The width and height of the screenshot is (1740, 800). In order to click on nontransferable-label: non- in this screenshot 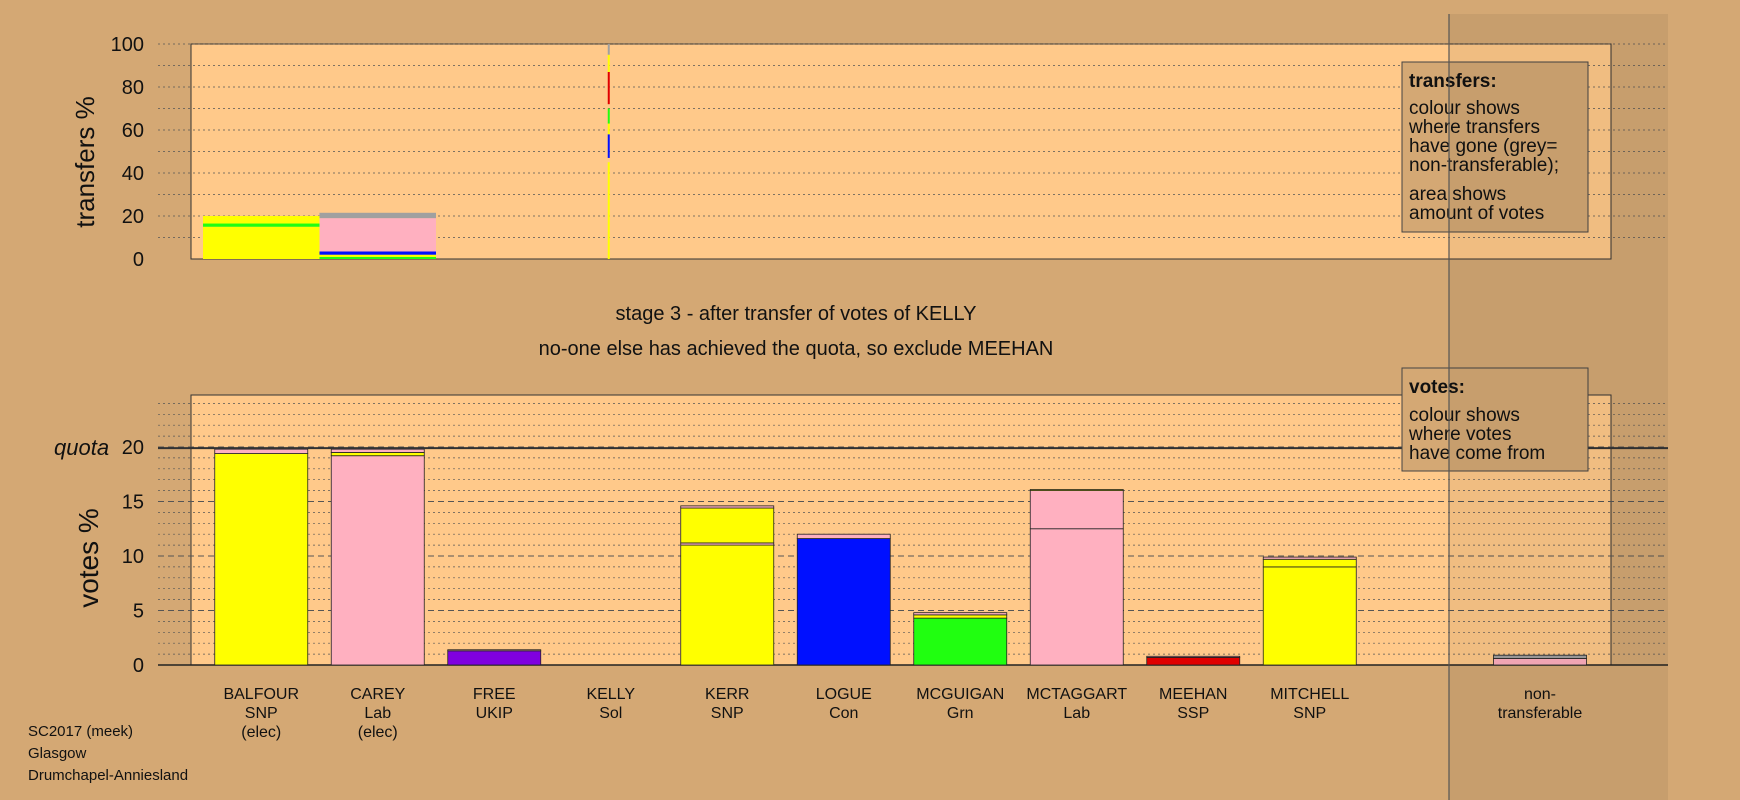, I will do `click(1540, 694)`.